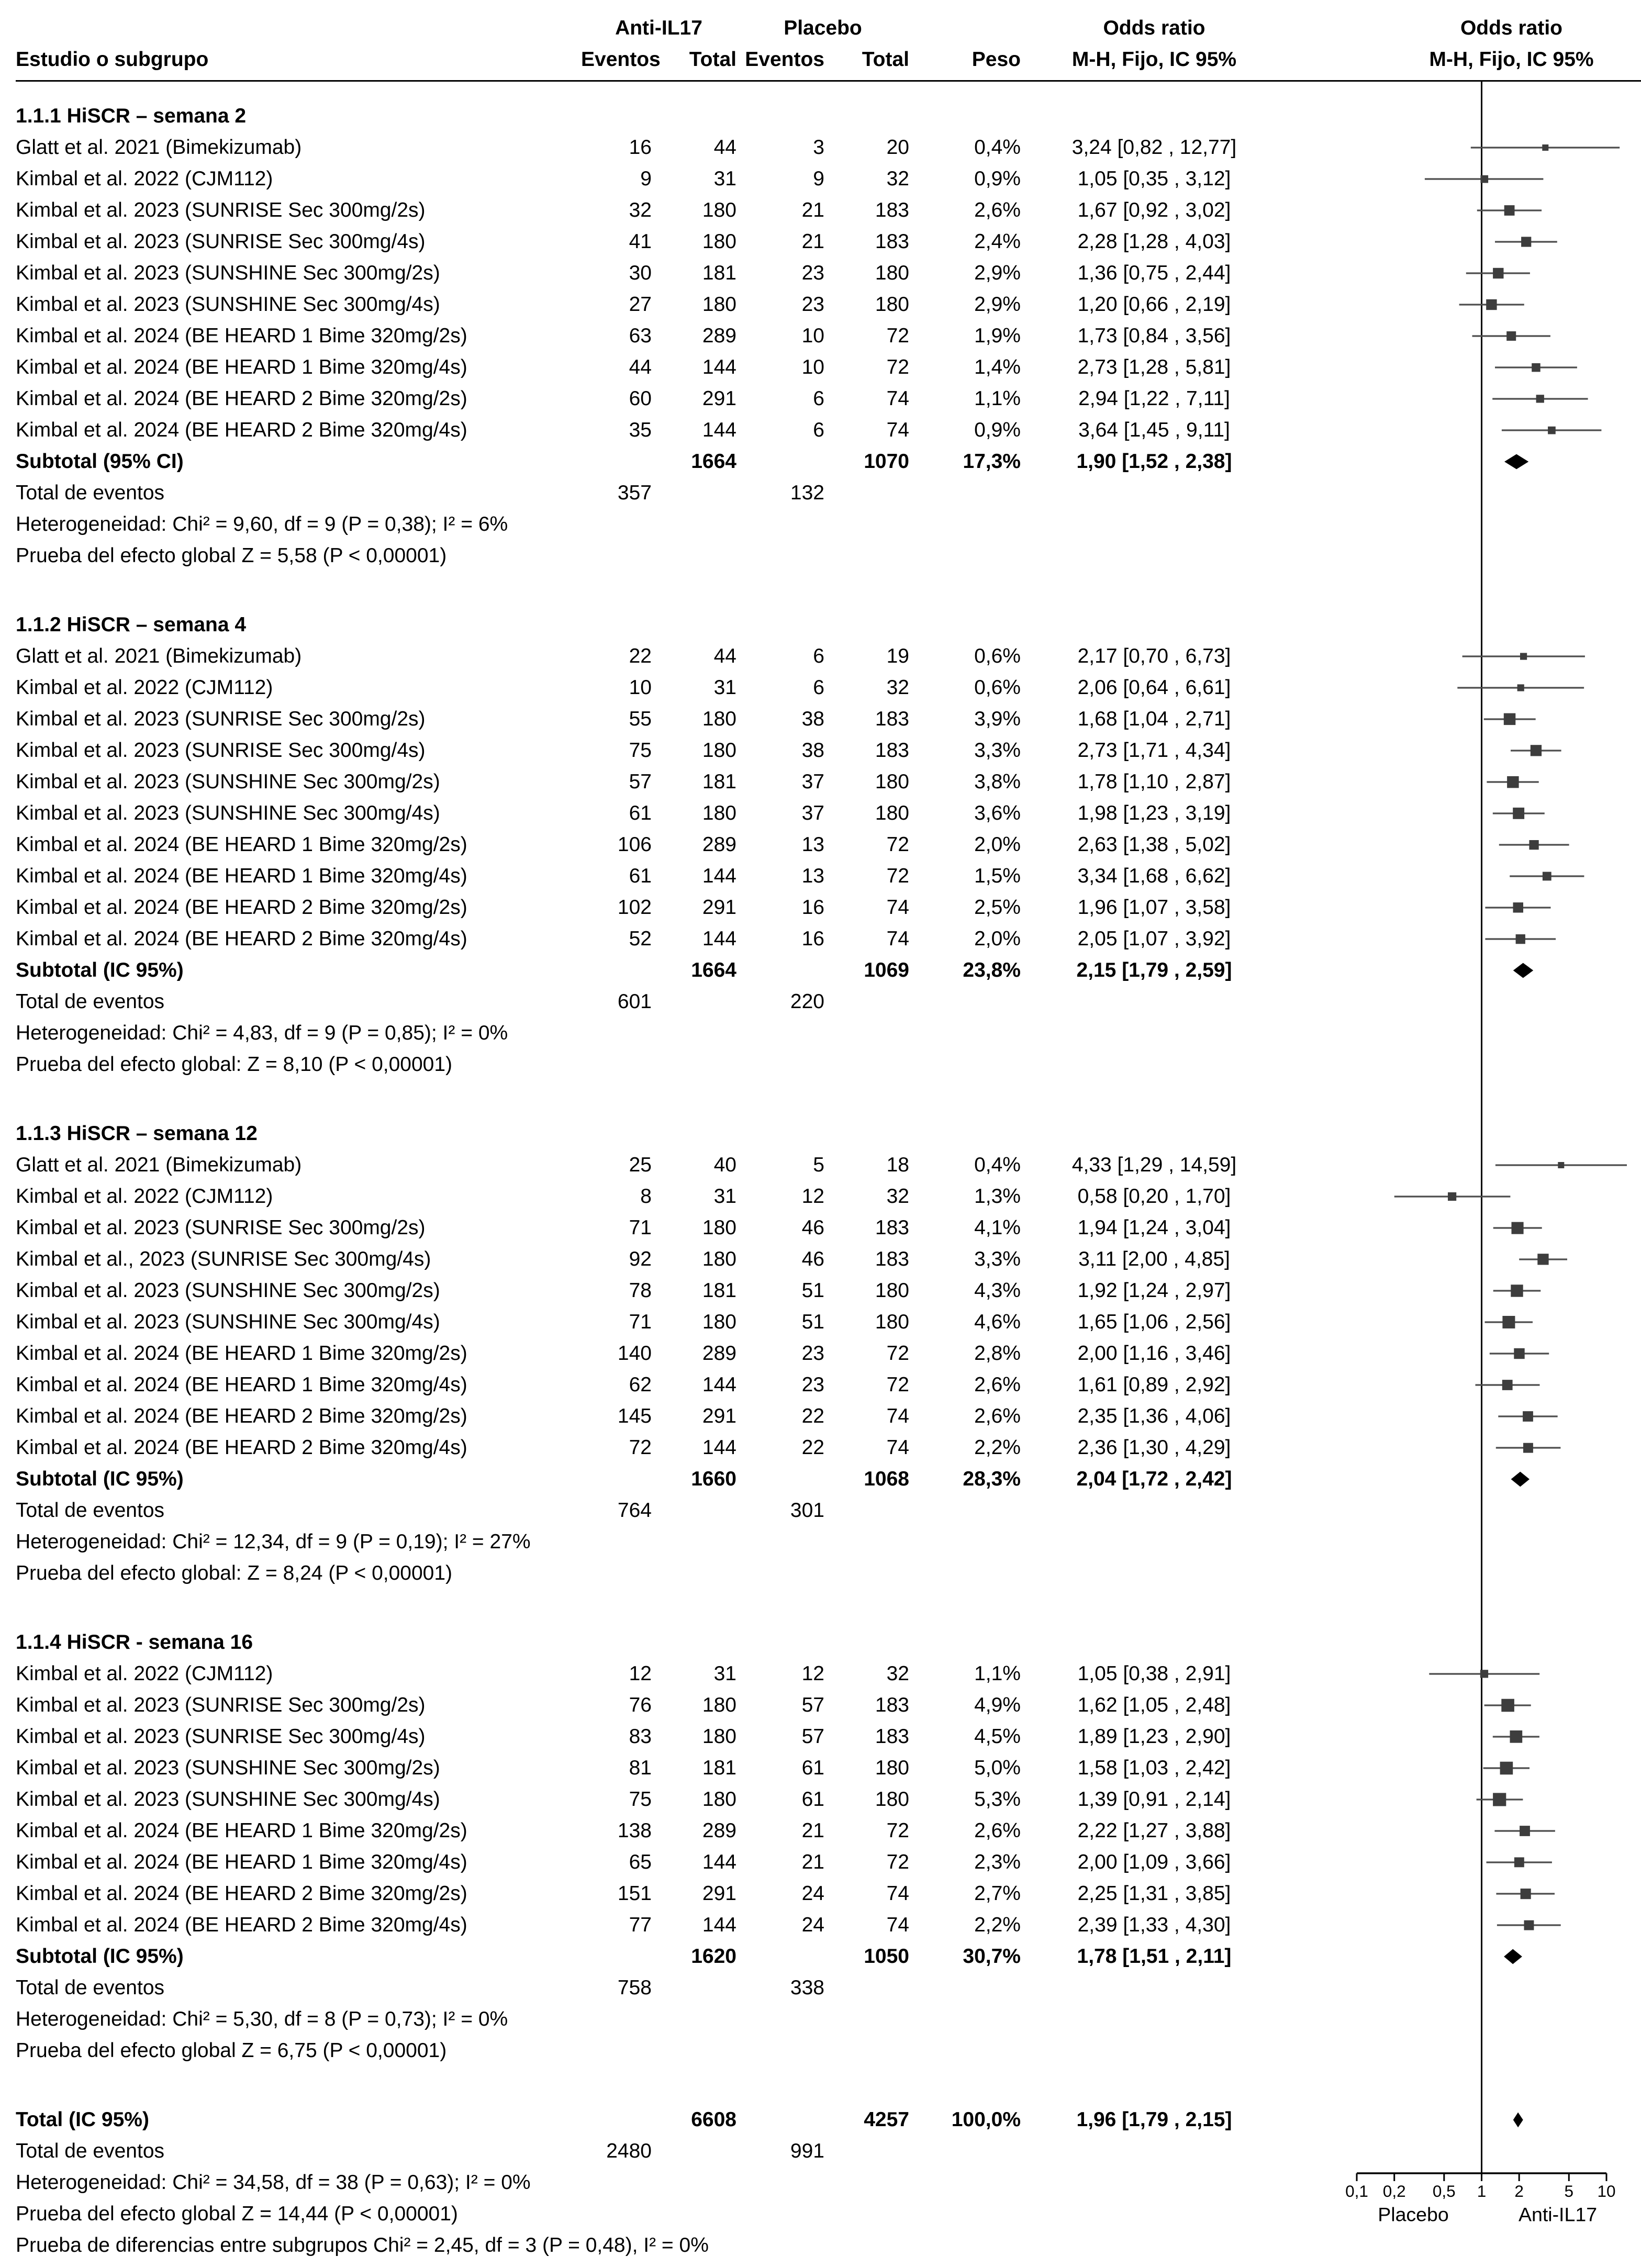  Describe the element at coordinates (1154, 1479) in the screenshot. I see `or-ci-text: 2,04 [1,72 , 2,42]` at that location.